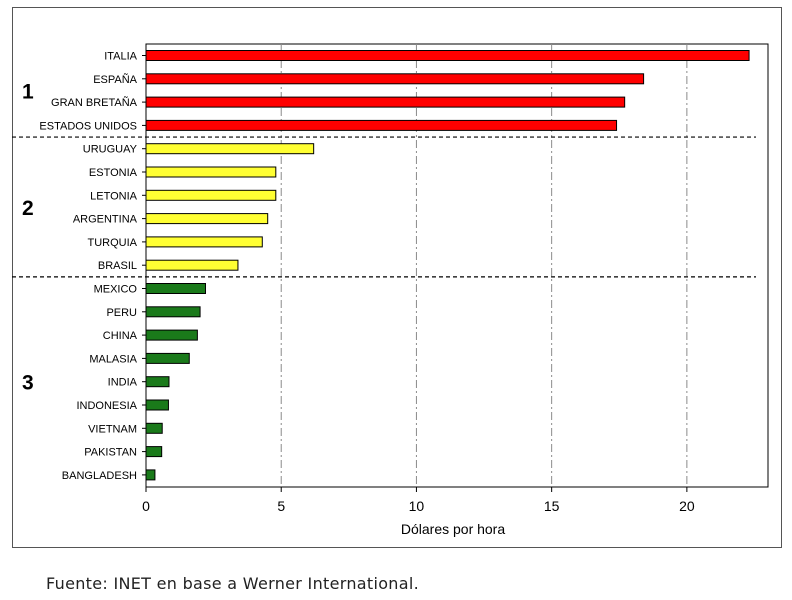 This screenshot has height=600, width=792. What do you see at coordinates (154, 428) in the screenshot?
I see `bar-vietnam` at bounding box center [154, 428].